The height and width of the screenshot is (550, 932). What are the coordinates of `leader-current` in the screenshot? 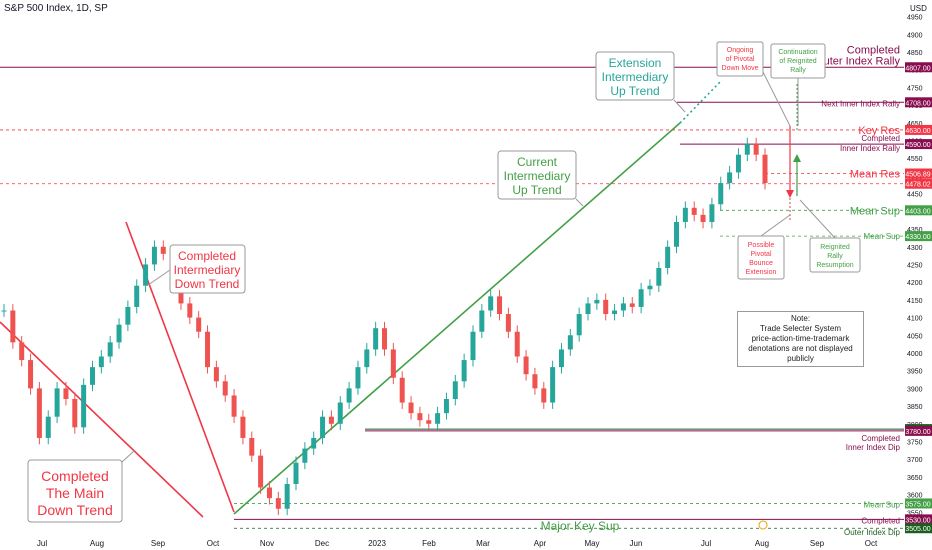 It's located at (579, 202).